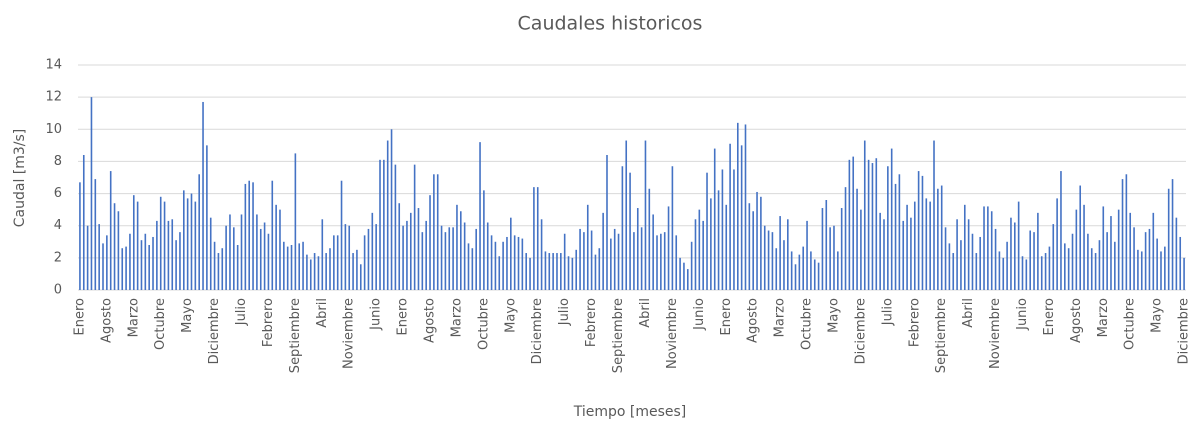  Describe the element at coordinates (1103, 317) in the screenshot. I see `x-tick-label: Marzo` at that location.